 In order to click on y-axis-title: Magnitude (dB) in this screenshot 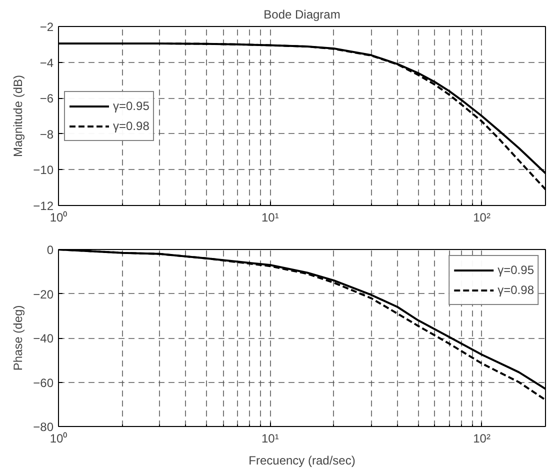, I will do `click(18, 116)`.